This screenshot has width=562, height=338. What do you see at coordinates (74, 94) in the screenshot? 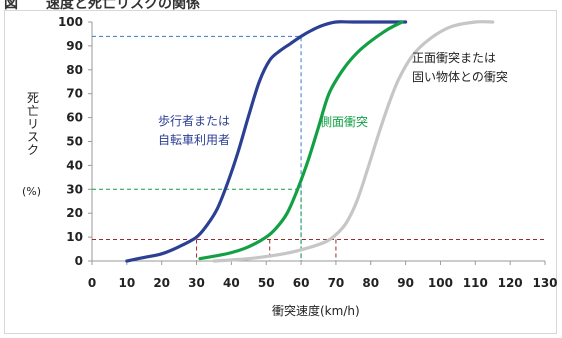
I see `y-tick-label: 70` at bounding box center [74, 94].